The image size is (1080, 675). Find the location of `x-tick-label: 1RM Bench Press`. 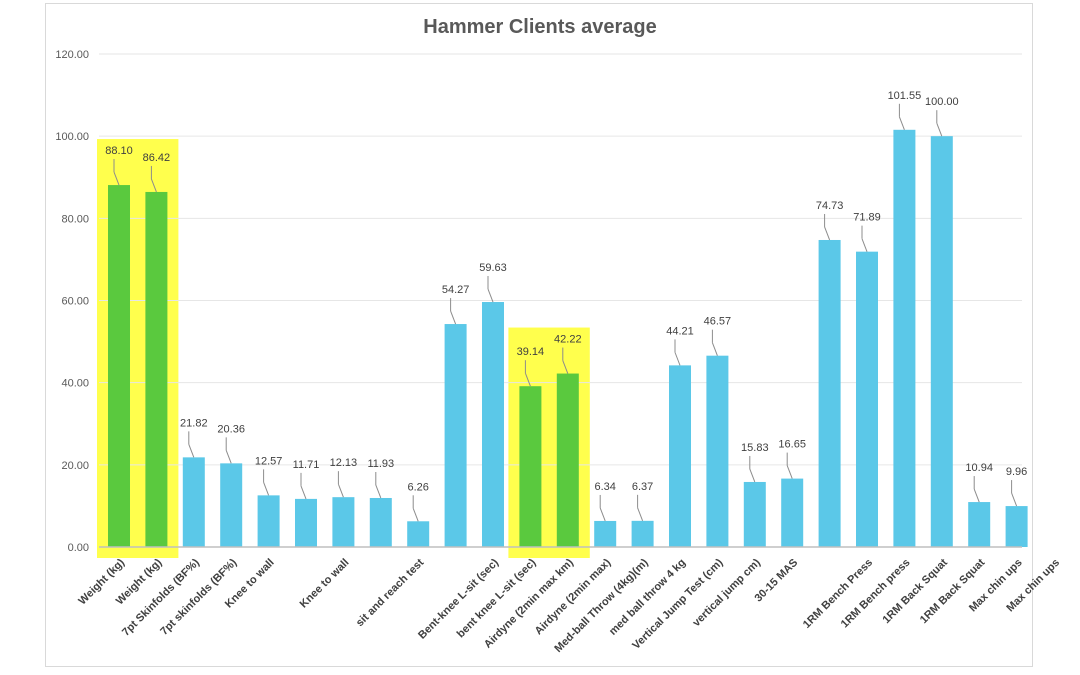

x-tick-label: 1RM Bench Press is located at coordinates (838, 594).